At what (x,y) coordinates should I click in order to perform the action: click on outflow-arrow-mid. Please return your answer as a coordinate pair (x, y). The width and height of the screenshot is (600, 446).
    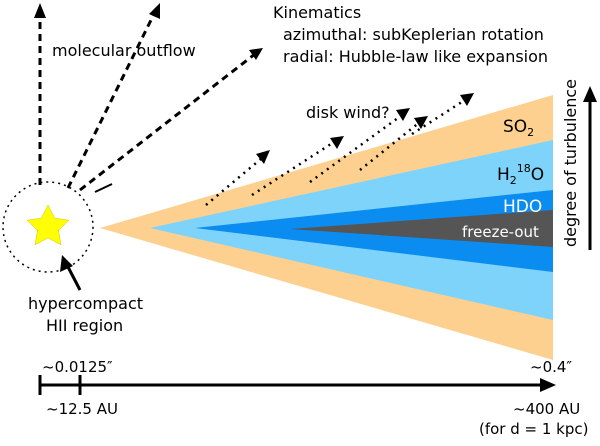
    Looking at the image, I should click on (167, 122).